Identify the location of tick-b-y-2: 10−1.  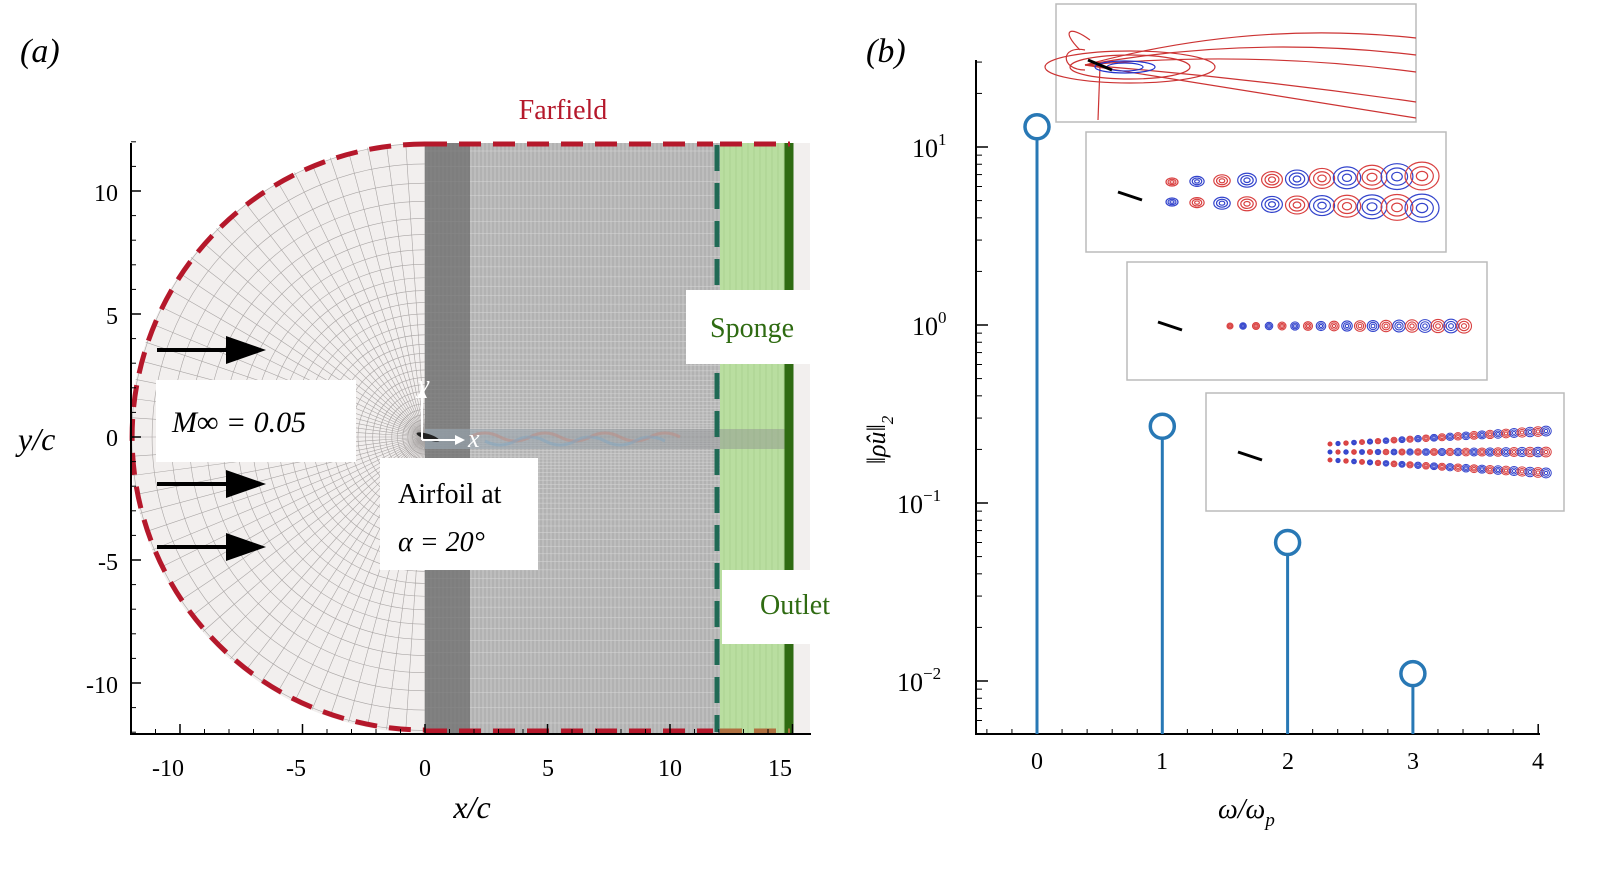
(919, 502).